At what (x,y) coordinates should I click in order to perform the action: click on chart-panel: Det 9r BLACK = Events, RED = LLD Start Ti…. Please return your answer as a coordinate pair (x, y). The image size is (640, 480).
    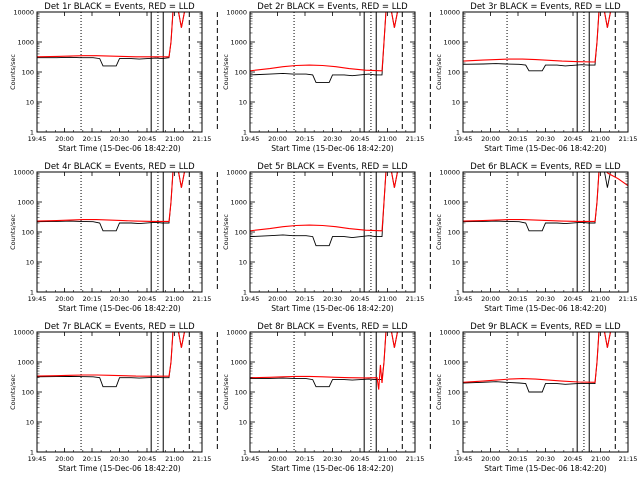
    Looking at the image, I should click on (536, 397).